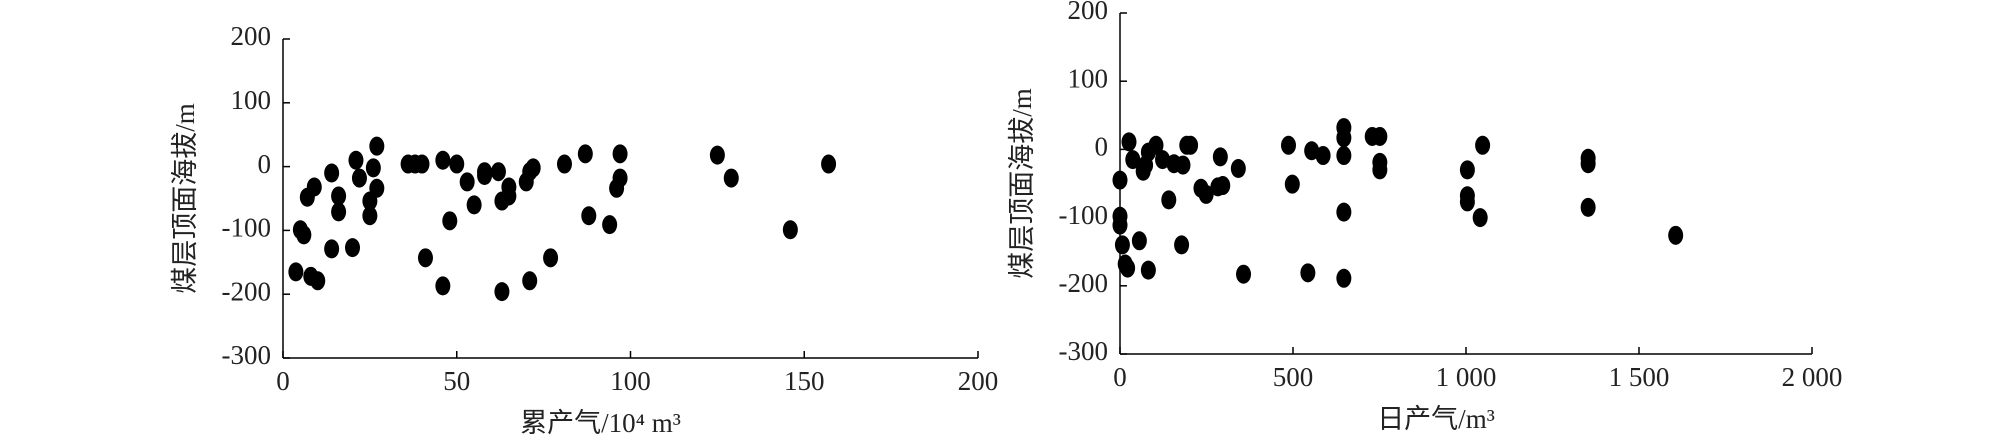  I want to click on x-tick-label: 1 500, so click(1639, 377).